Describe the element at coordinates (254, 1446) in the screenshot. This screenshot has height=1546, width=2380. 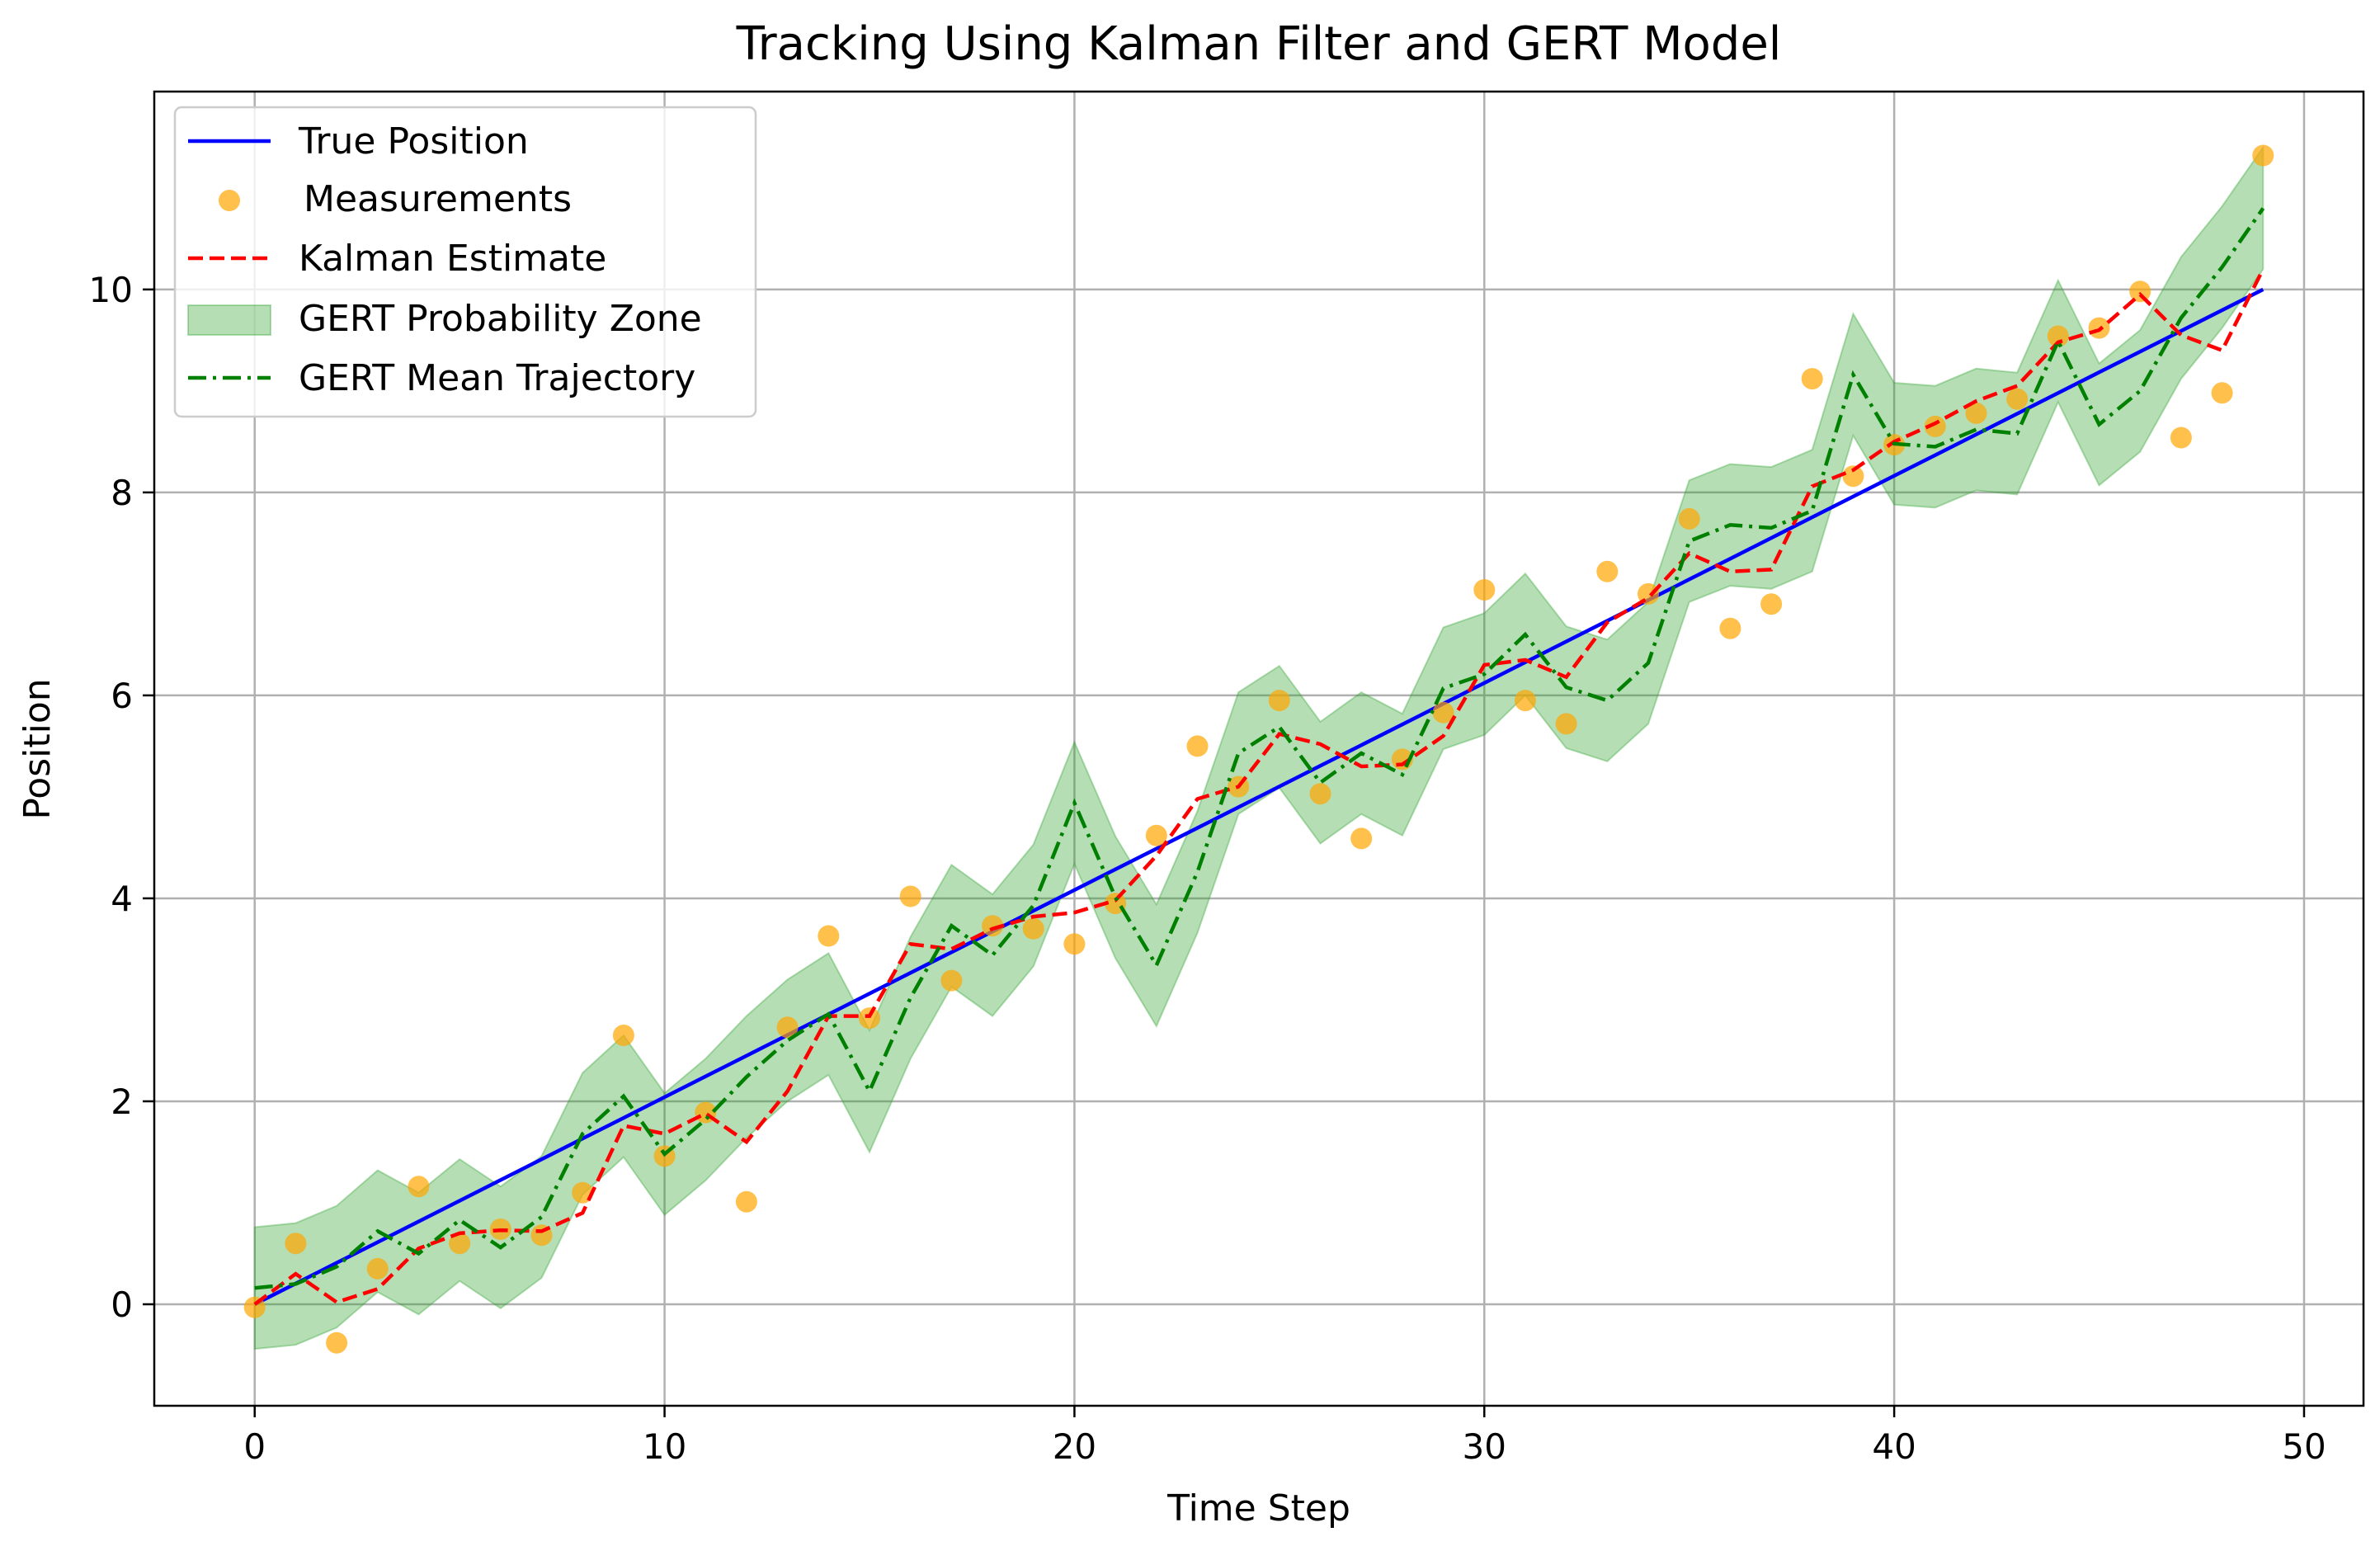
I see `x-tick-label: 0` at that location.